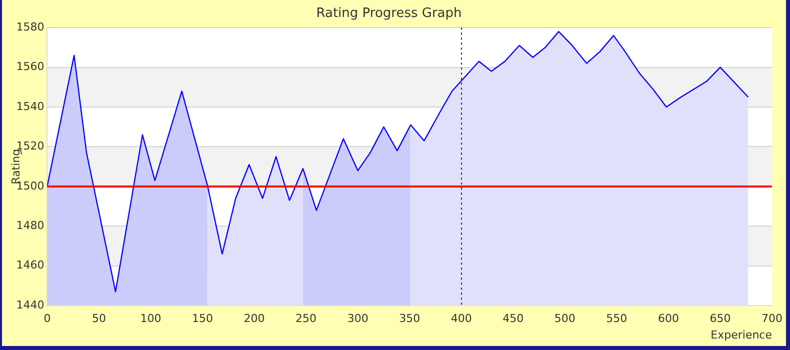 Image resolution: width=790 pixels, height=350 pixels. What do you see at coordinates (47, 319) in the screenshot?
I see `x-tick-label: 0` at bounding box center [47, 319].